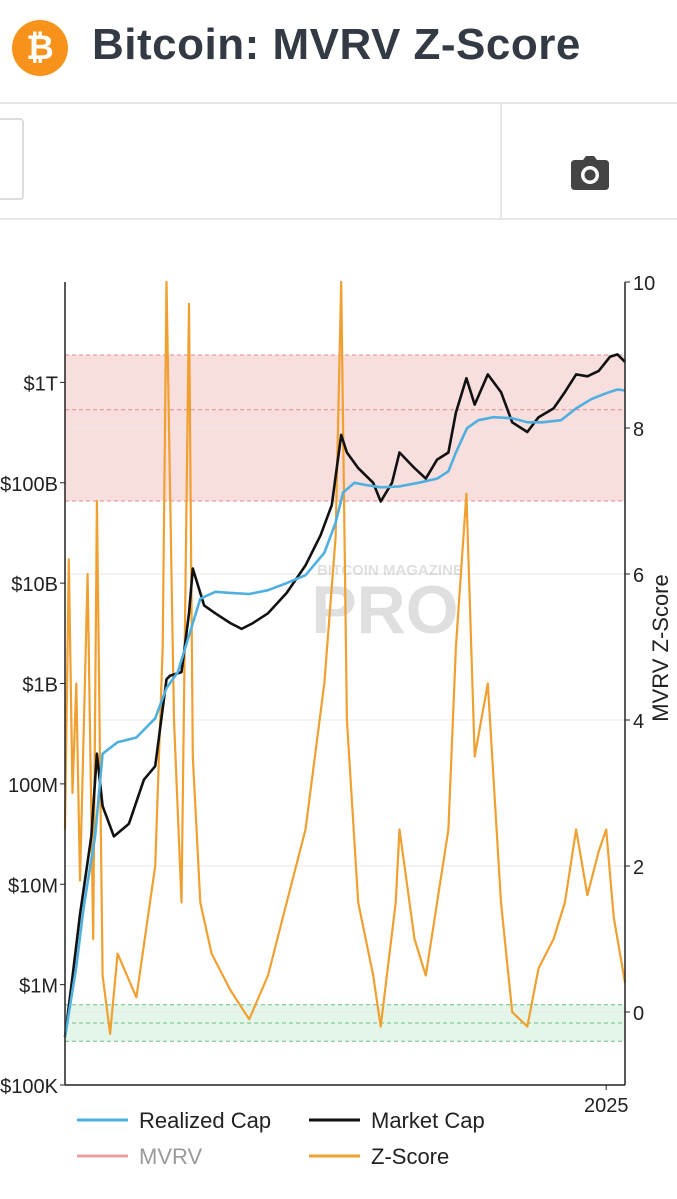  What do you see at coordinates (33, 886) in the screenshot?
I see `left-tick-label: $10M` at bounding box center [33, 886].